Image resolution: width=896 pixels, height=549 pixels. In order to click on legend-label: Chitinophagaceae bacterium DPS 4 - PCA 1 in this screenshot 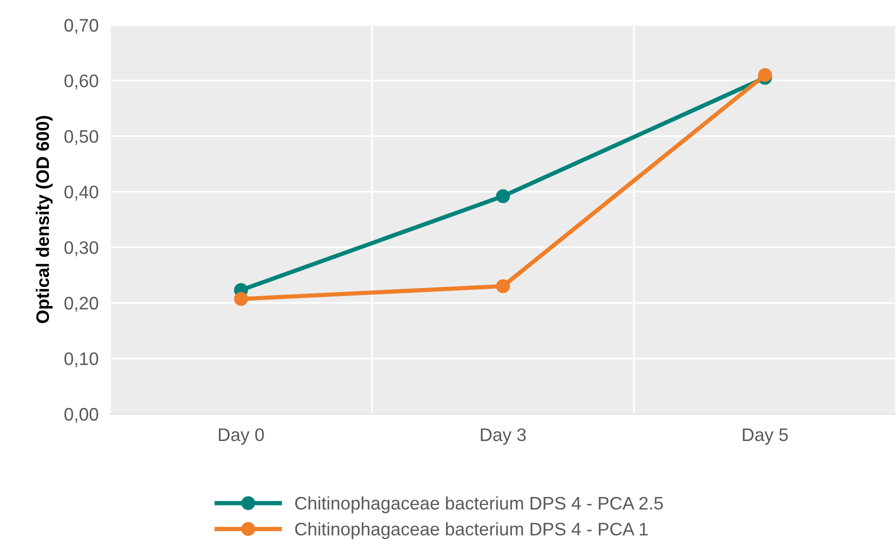, I will do `click(471, 531)`.